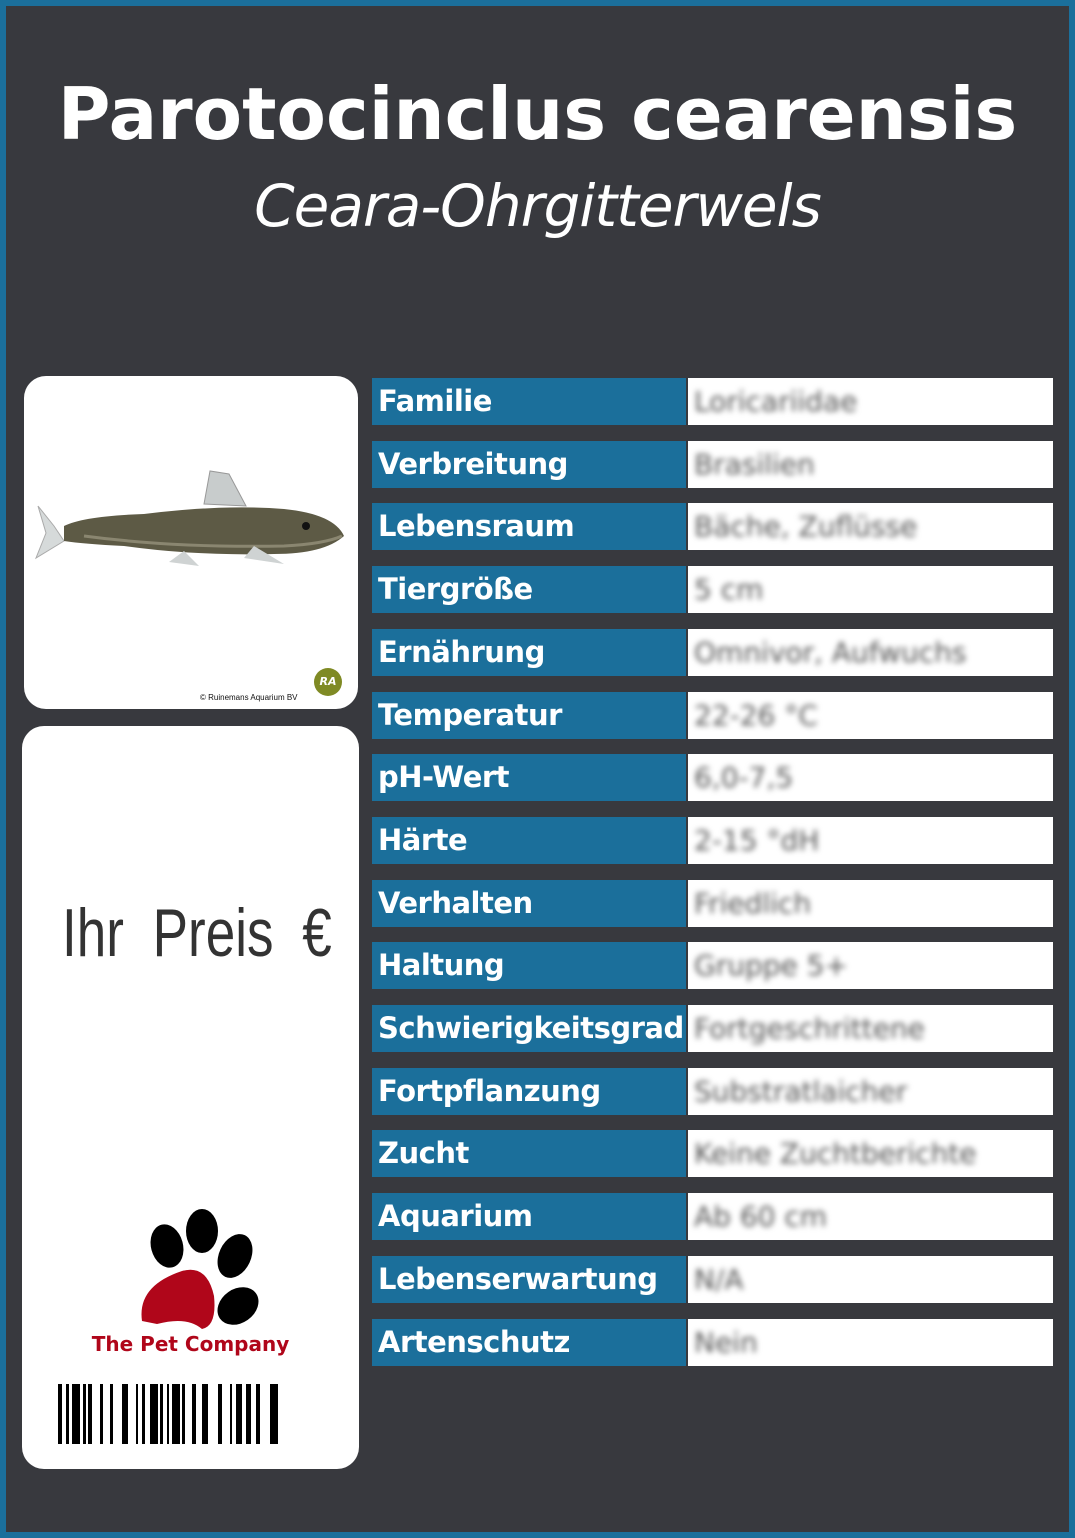 This screenshot has height=1538, width=1075. Describe the element at coordinates (529, 715) in the screenshot. I see `fact-label: Temperatur` at that location.